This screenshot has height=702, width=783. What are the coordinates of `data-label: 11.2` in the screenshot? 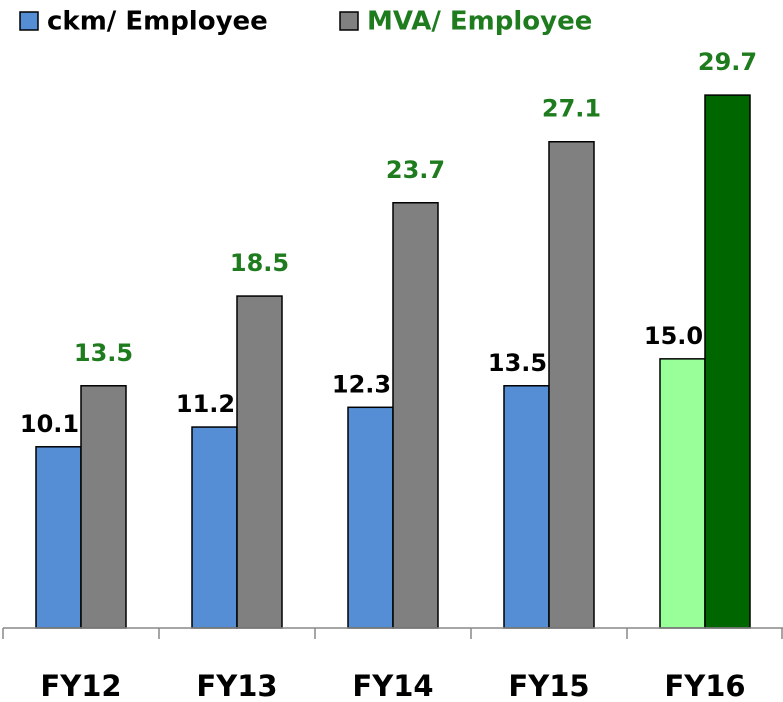 It's located at (205, 404).